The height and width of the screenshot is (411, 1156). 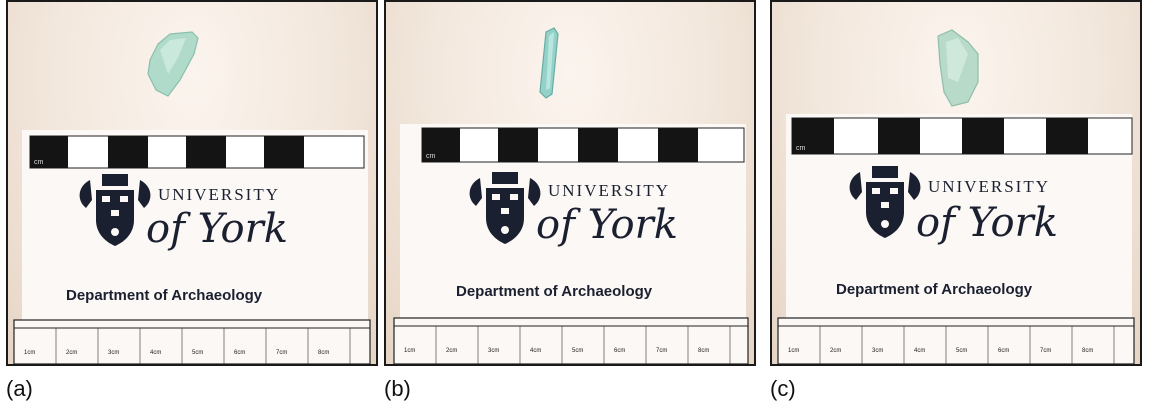 What do you see at coordinates (397, 388) in the screenshot?
I see `caption-b: (b)` at bounding box center [397, 388].